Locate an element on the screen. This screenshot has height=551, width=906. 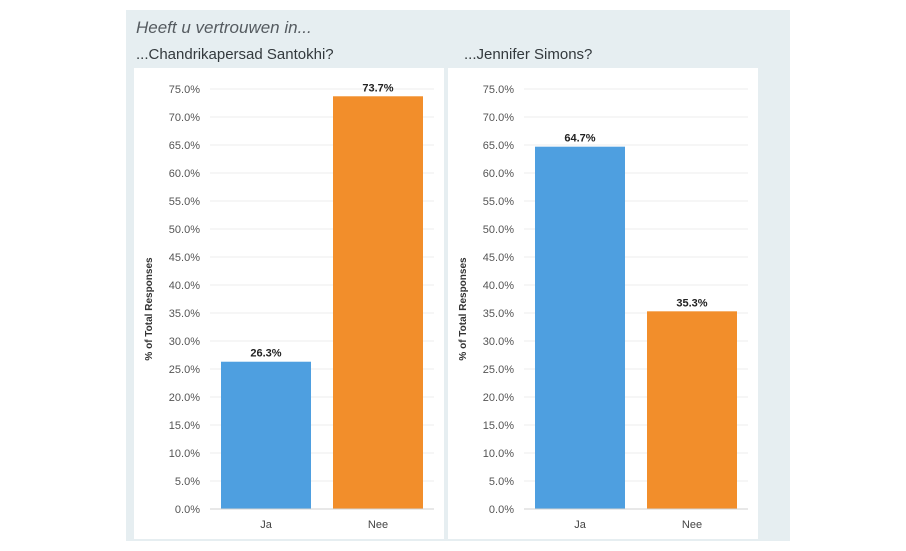
chart-title-simons: ...Jennifer Simons? is located at coordinates (528, 54).